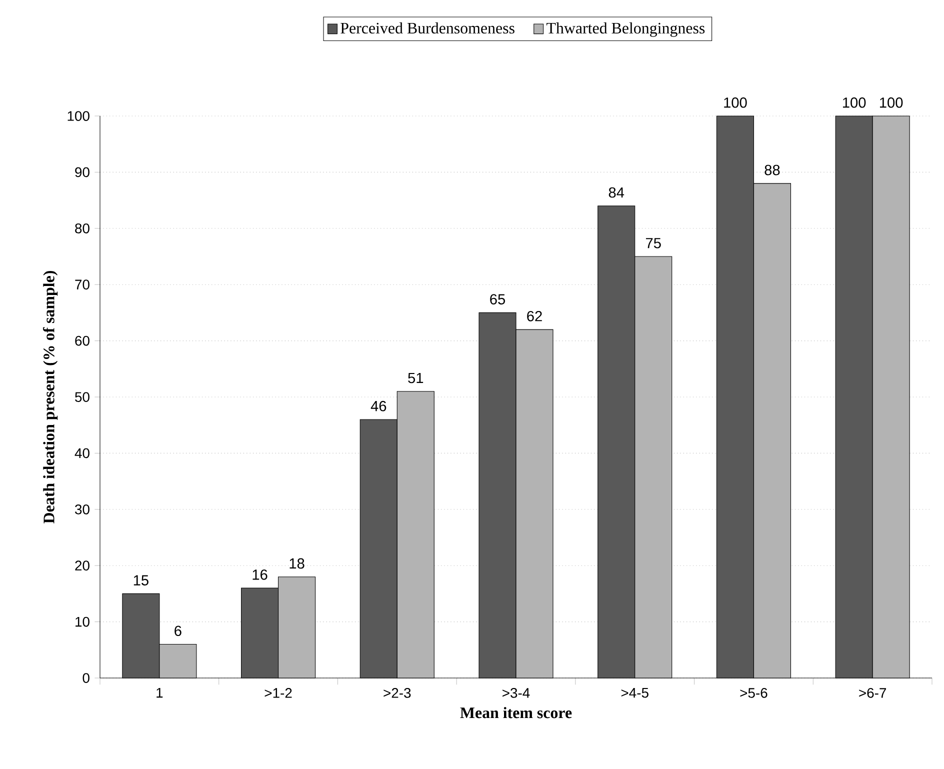 The image size is (944, 769). What do you see at coordinates (497, 299) in the screenshot?
I see `data-label: 65` at bounding box center [497, 299].